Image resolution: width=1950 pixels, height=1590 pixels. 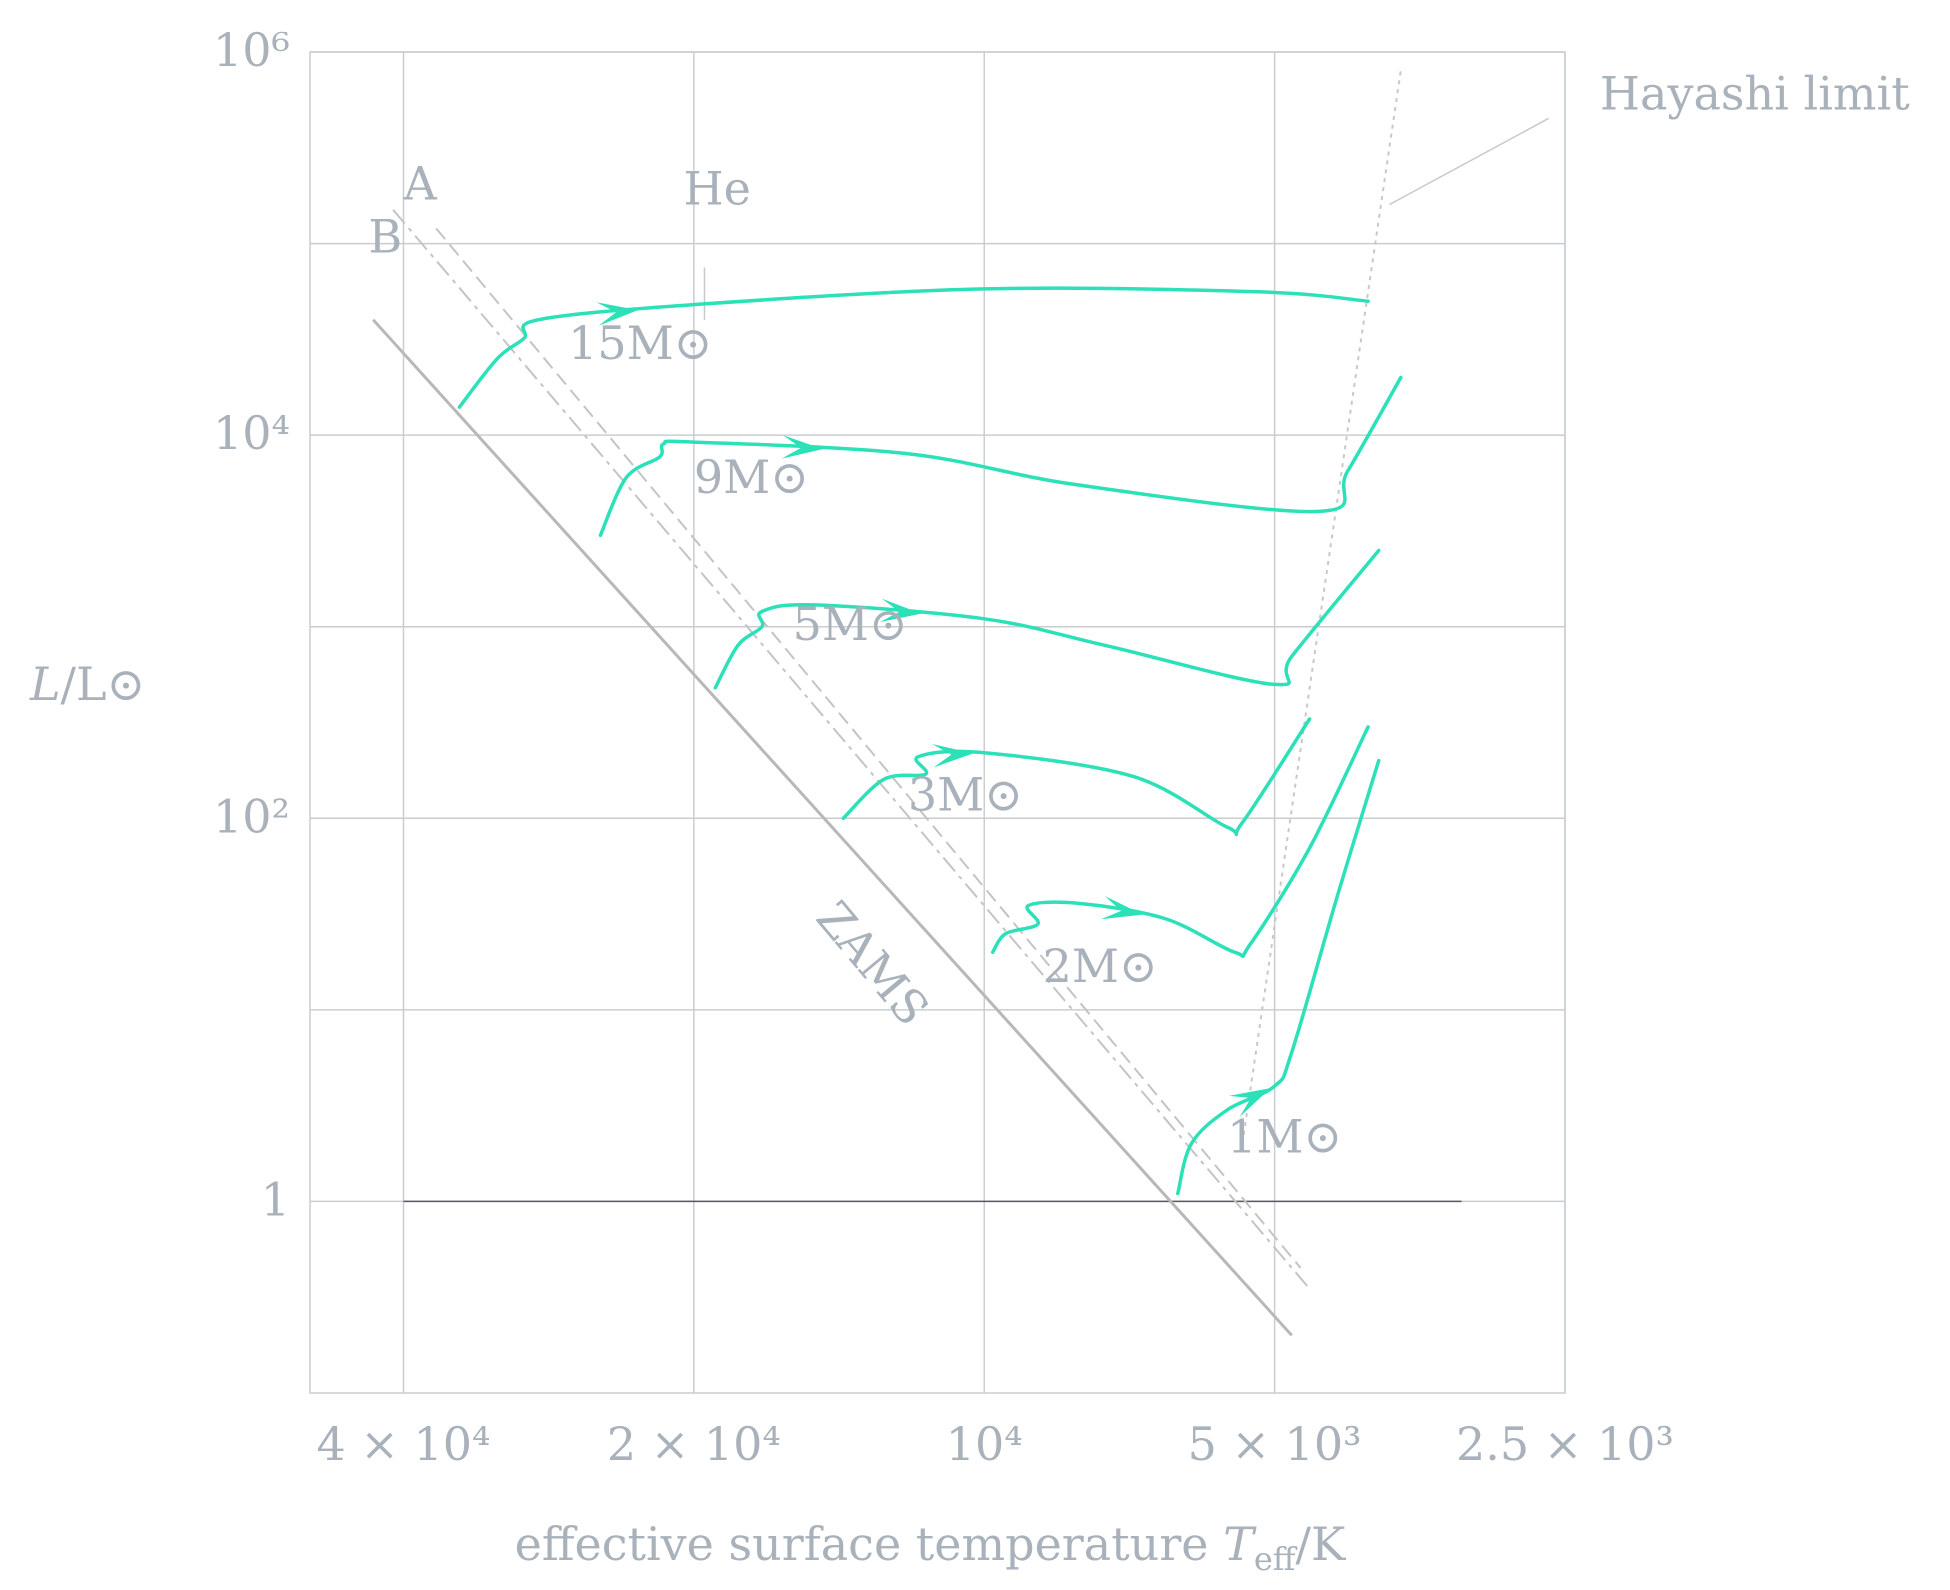 What do you see at coordinates (617, 314) in the screenshot?
I see `track-arrow-15m` at bounding box center [617, 314].